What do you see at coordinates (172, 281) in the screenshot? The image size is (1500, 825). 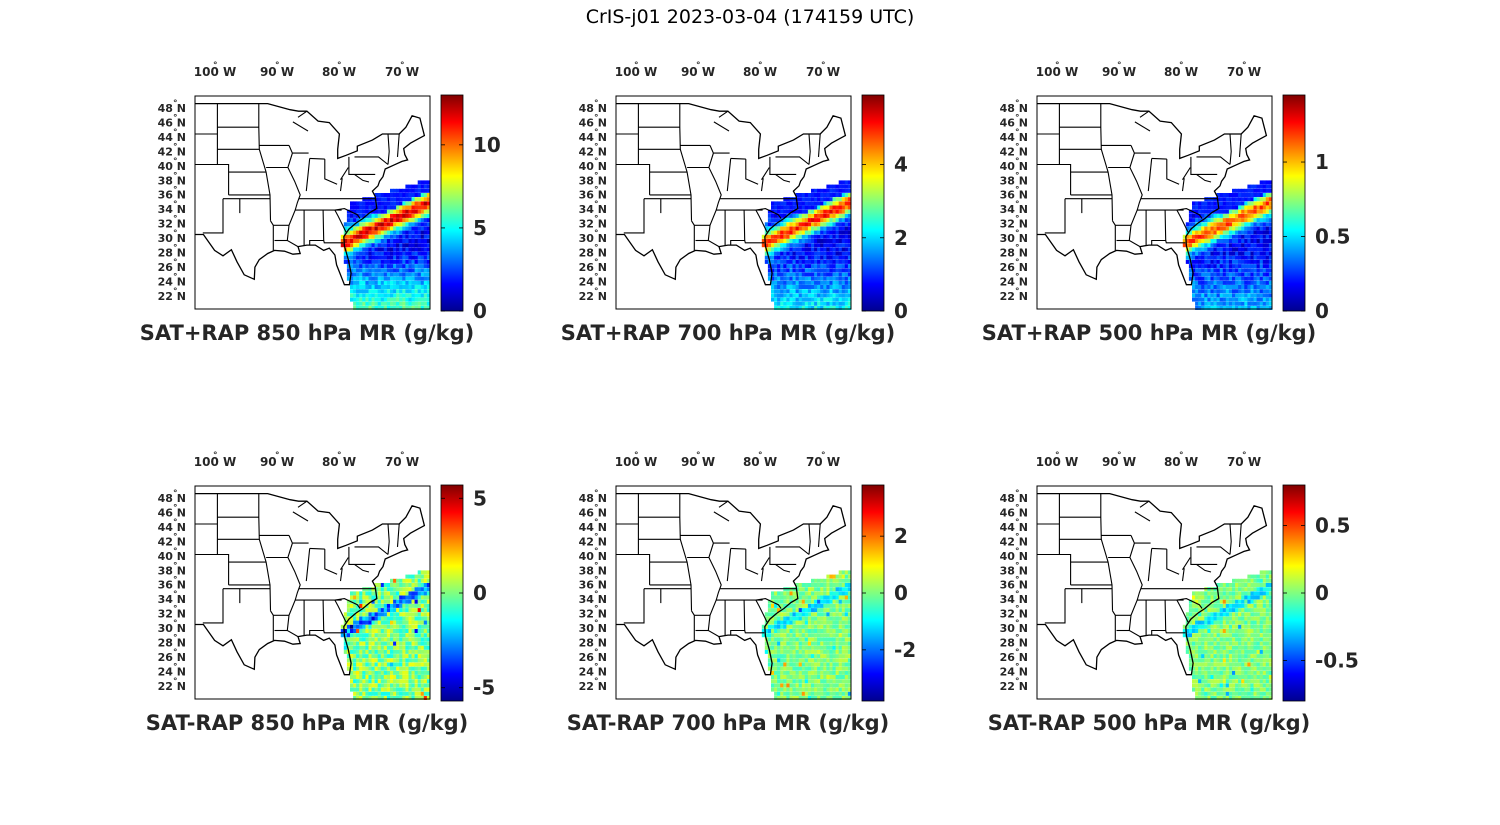 I see `lat-label: 24 N` at bounding box center [172, 281].